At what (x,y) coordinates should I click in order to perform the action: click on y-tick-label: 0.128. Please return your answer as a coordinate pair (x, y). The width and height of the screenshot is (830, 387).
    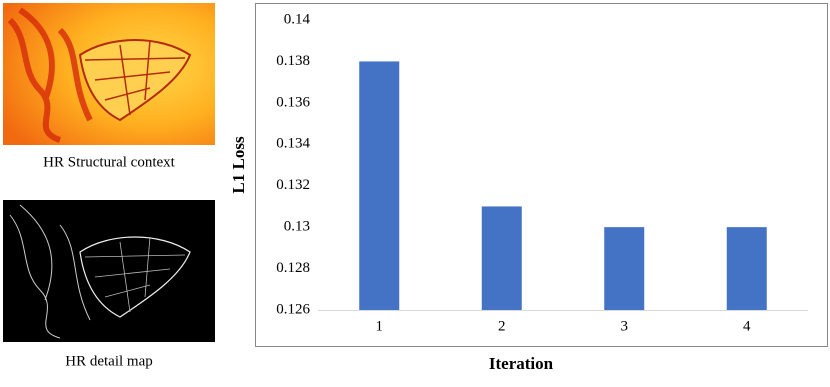
    Looking at the image, I should click on (293, 268).